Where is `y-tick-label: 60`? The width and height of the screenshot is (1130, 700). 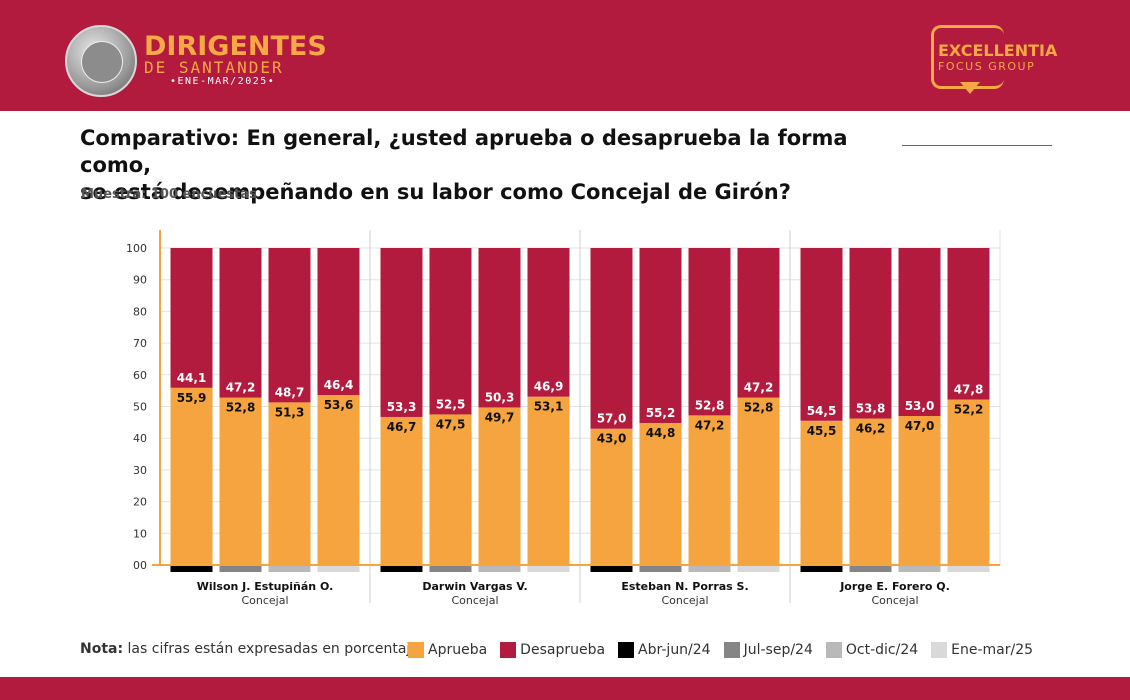
y-tick-label: 60 is located at coordinates (140, 375).